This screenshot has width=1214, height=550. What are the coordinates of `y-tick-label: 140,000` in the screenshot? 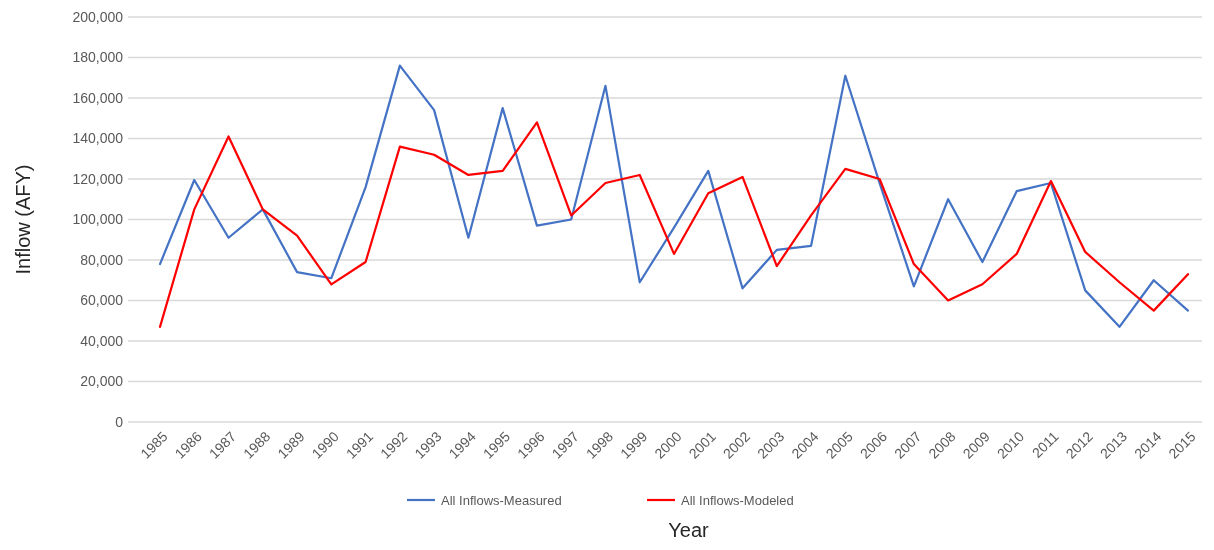 It's located at (98, 138).